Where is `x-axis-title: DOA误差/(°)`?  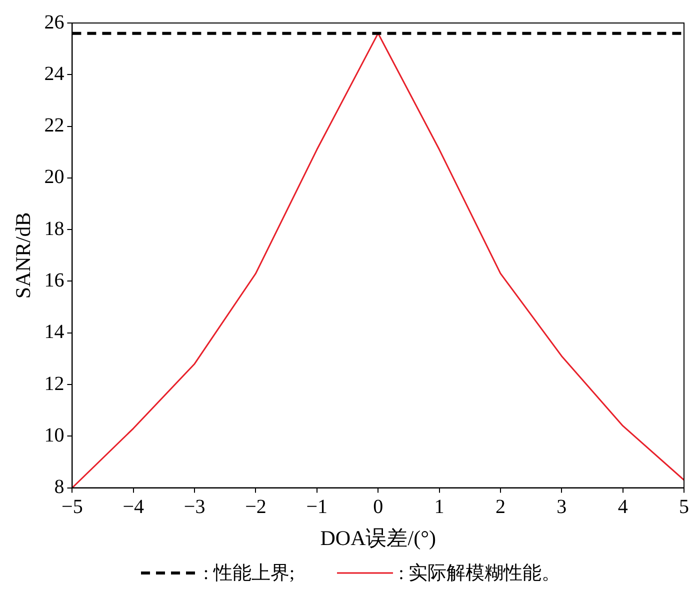 x-axis-title: DOA误差/(°) is located at coordinates (378, 538).